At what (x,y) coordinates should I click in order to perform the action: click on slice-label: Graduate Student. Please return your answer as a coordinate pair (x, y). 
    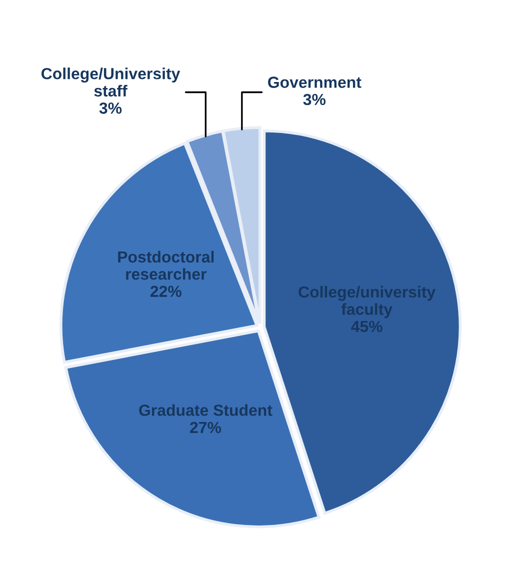
    Looking at the image, I should click on (205, 410).